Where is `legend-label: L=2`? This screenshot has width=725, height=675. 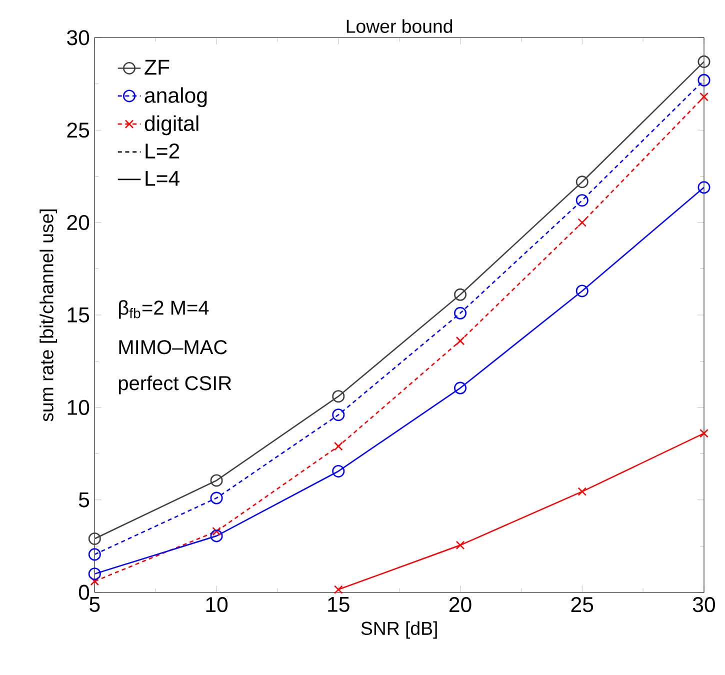
legend-label: L=2 is located at coordinates (163, 151).